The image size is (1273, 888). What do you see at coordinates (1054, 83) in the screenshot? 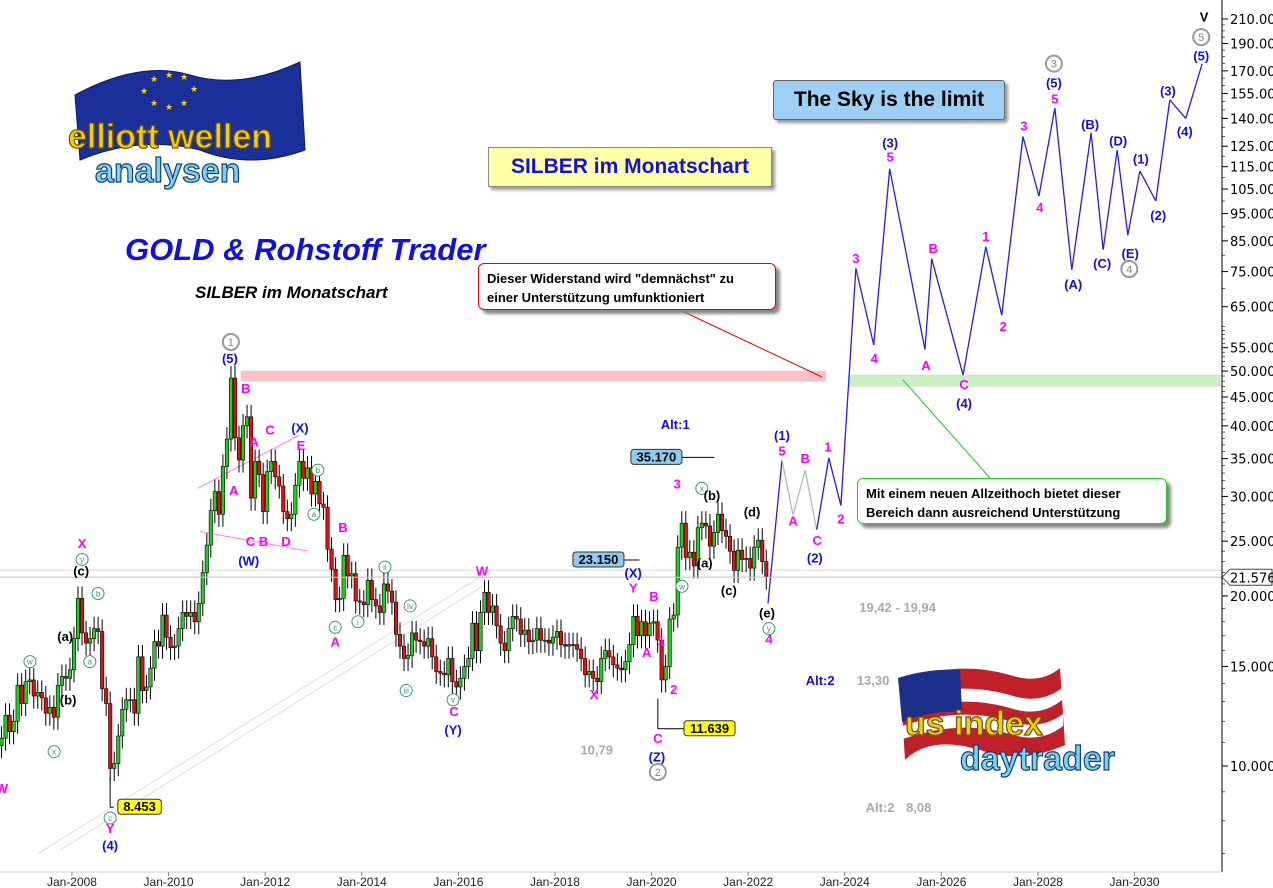
I see `wave-label: (5)` at bounding box center [1054, 83].